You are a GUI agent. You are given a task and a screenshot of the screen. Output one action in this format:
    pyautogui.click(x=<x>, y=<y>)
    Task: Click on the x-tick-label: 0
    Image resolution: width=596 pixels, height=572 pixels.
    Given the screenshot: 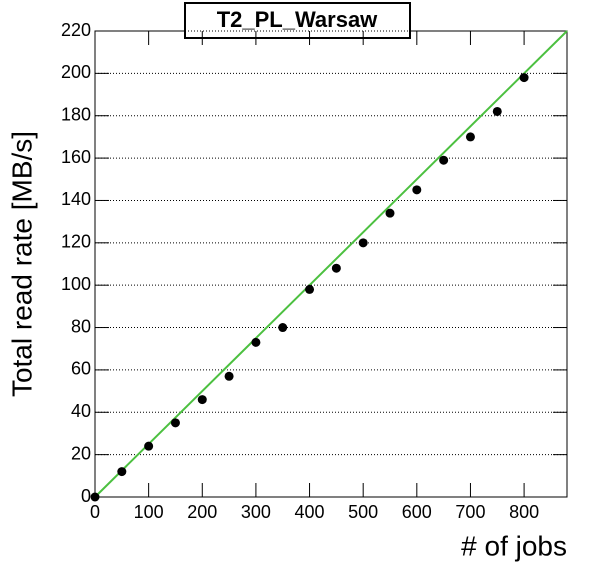 What is the action you would take?
    pyautogui.click(x=95, y=512)
    